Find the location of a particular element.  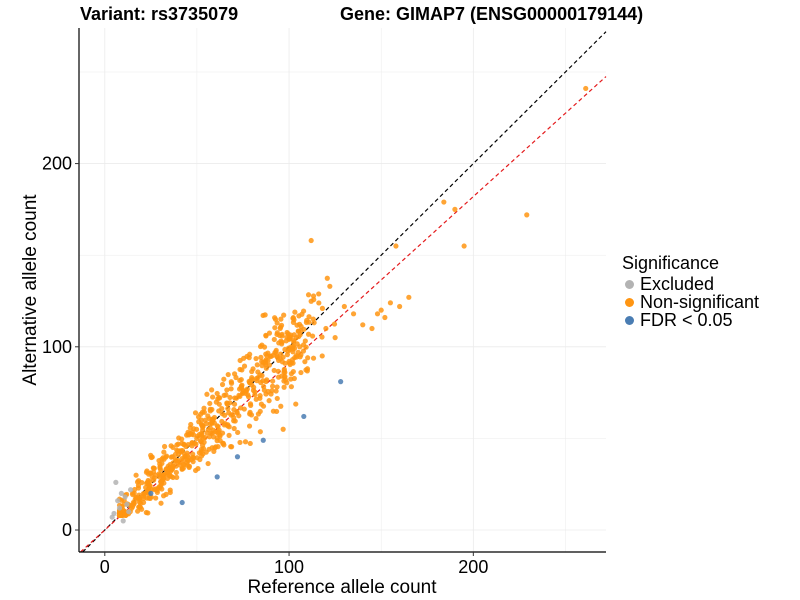

legend-item-fdr: FDR < 0.05 is located at coordinates (690, 320).